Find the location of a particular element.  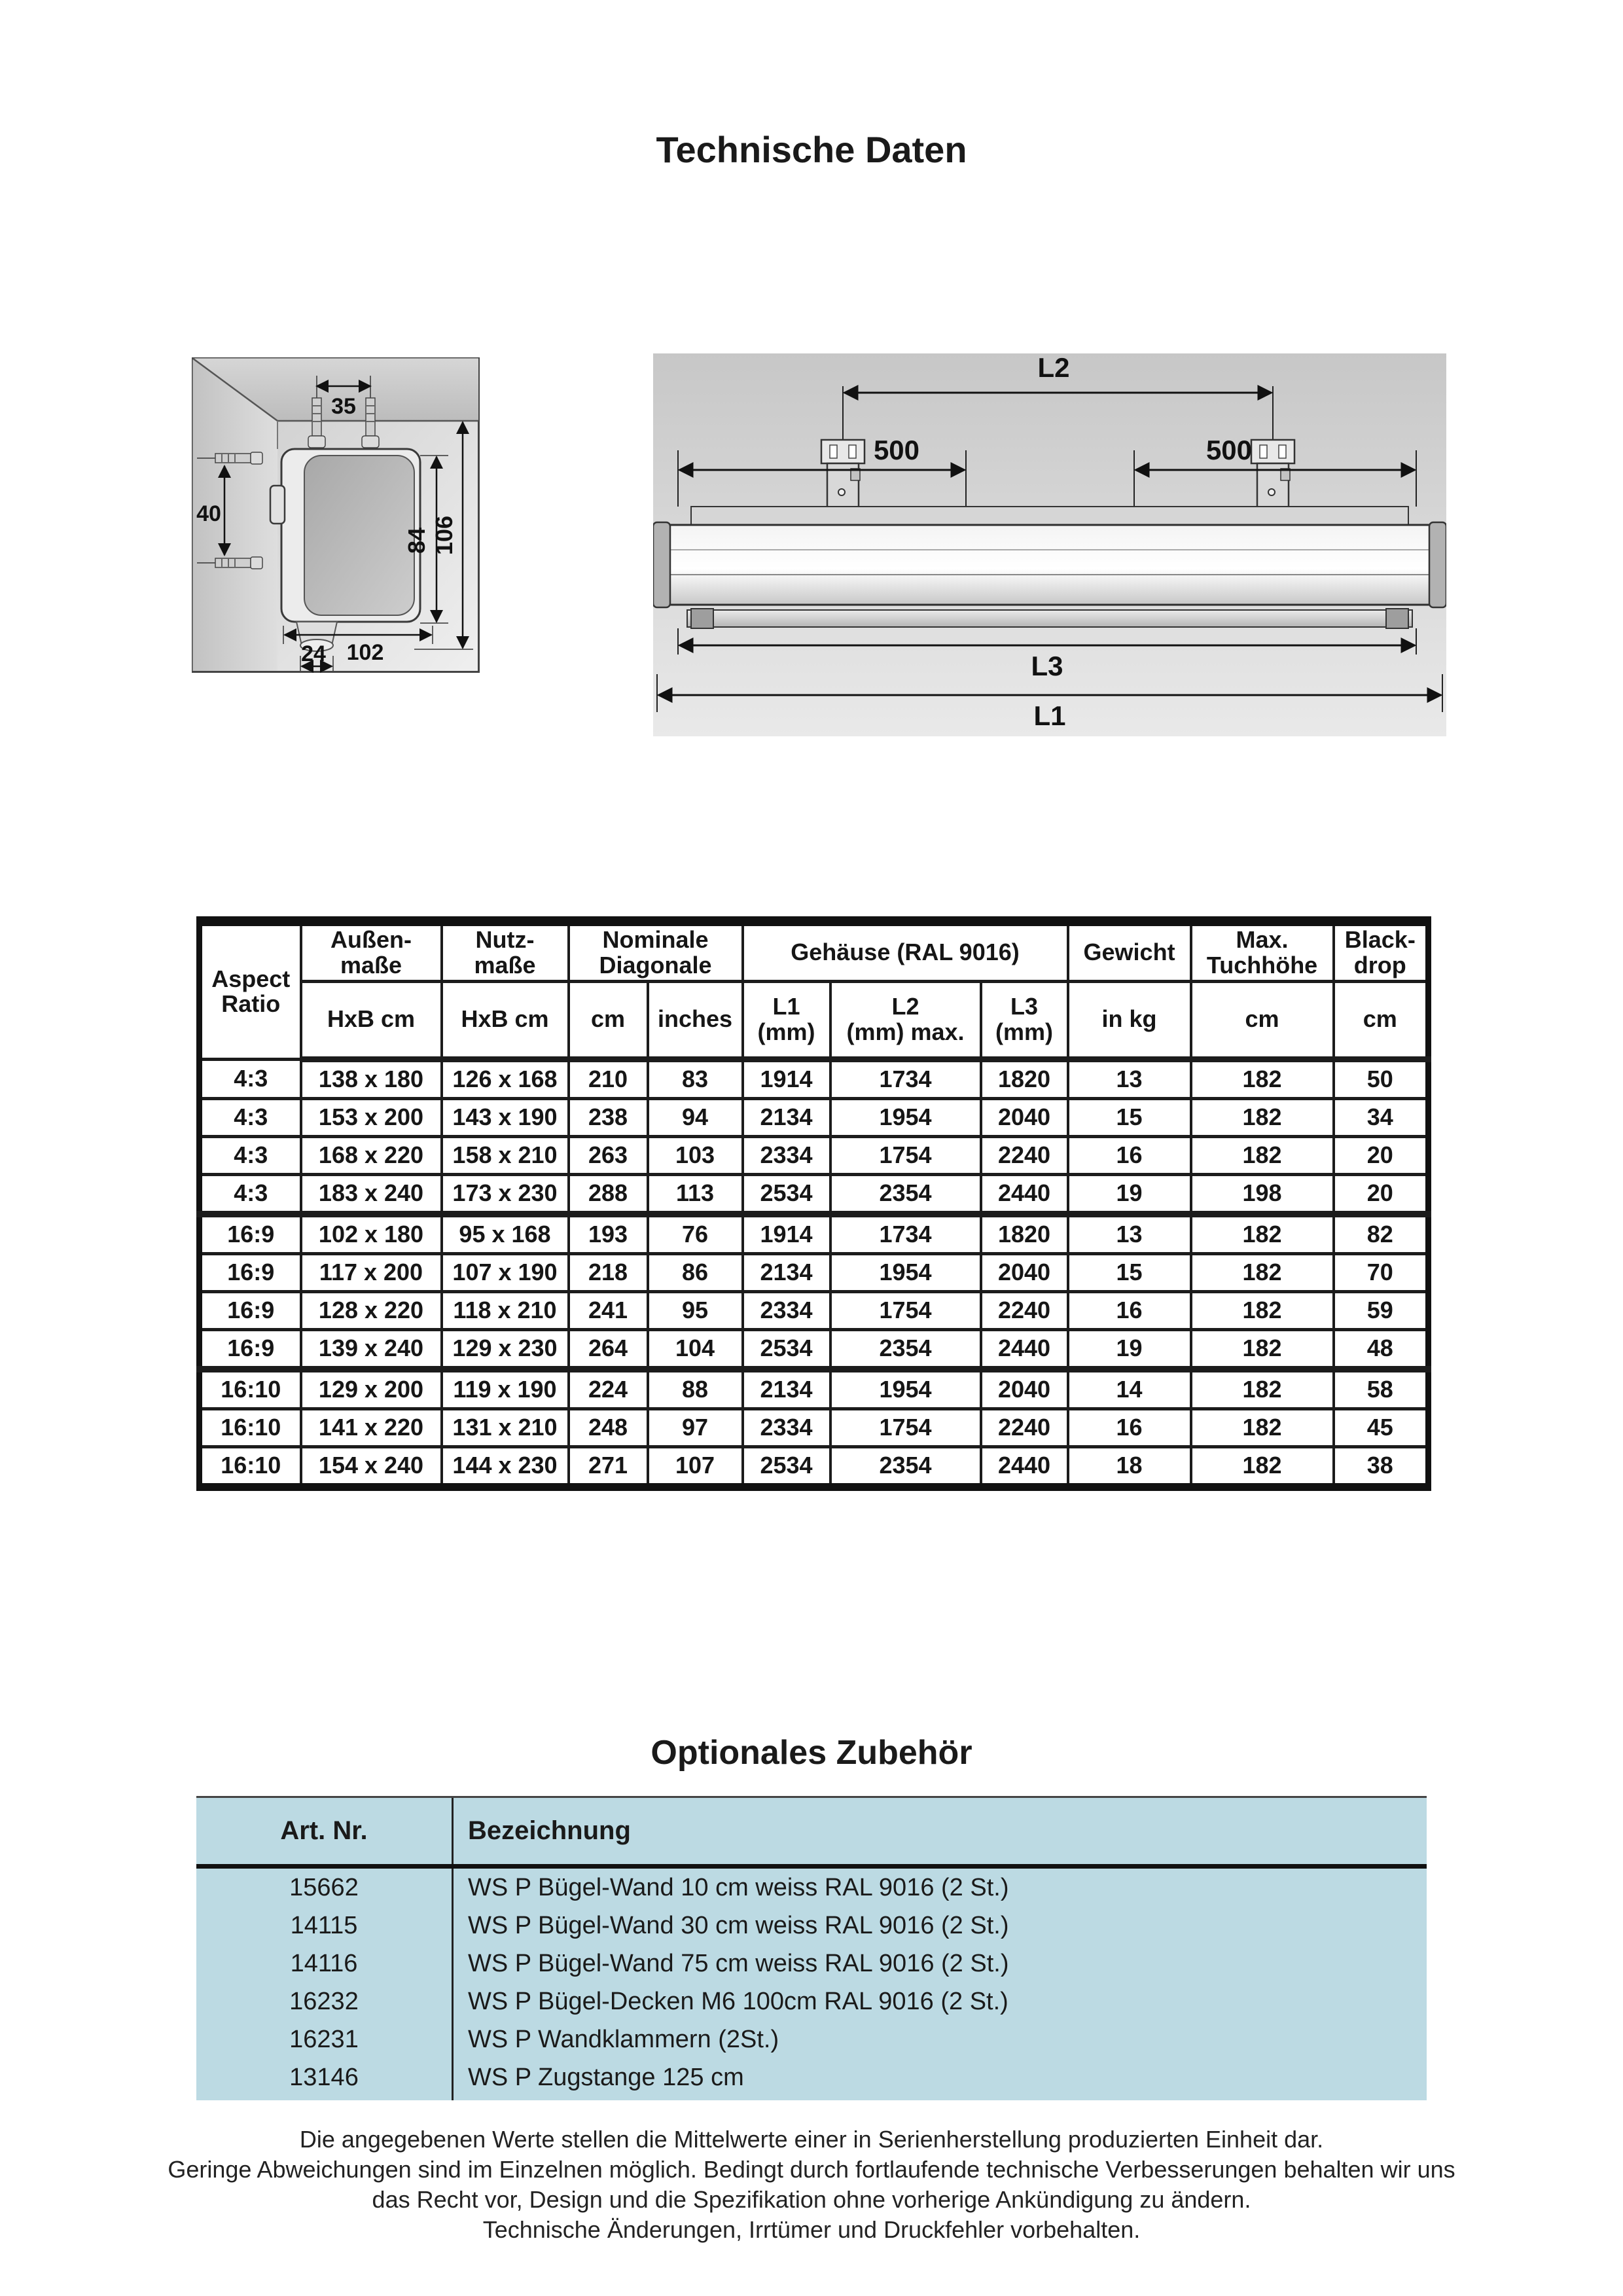

spec-cell: 16:10 is located at coordinates (250, 1388).